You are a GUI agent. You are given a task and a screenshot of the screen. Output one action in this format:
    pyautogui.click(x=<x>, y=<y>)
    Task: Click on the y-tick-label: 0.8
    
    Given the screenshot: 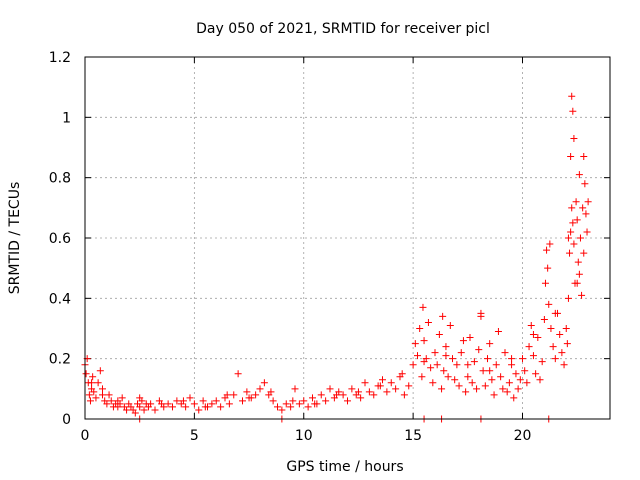 What is the action you would take?
    pyautogui.click(x=60, y=179)
    